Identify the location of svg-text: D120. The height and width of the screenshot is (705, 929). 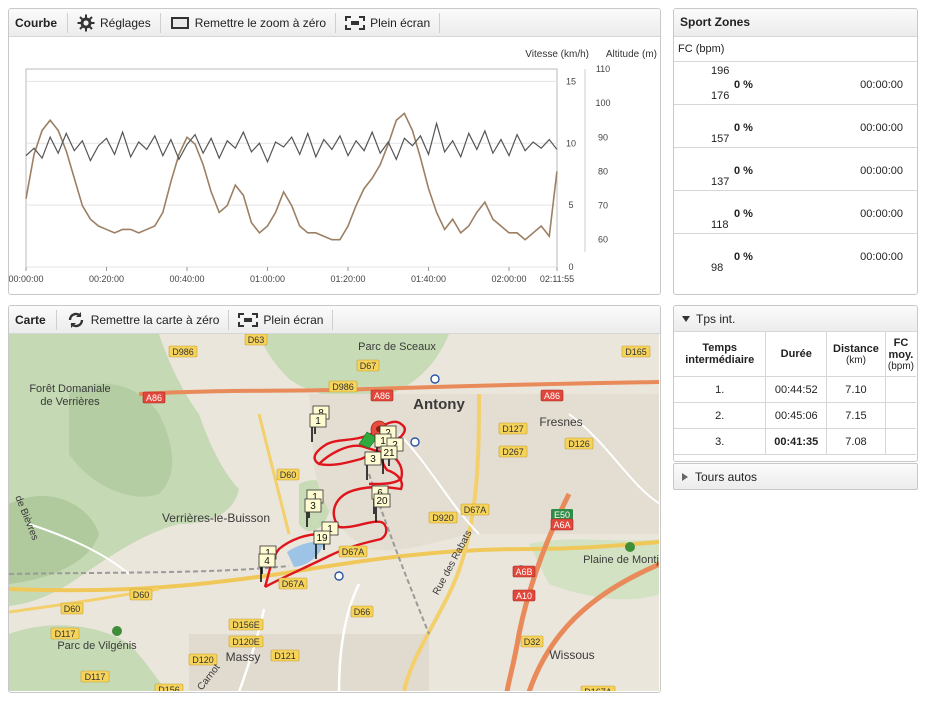
(203, 660).